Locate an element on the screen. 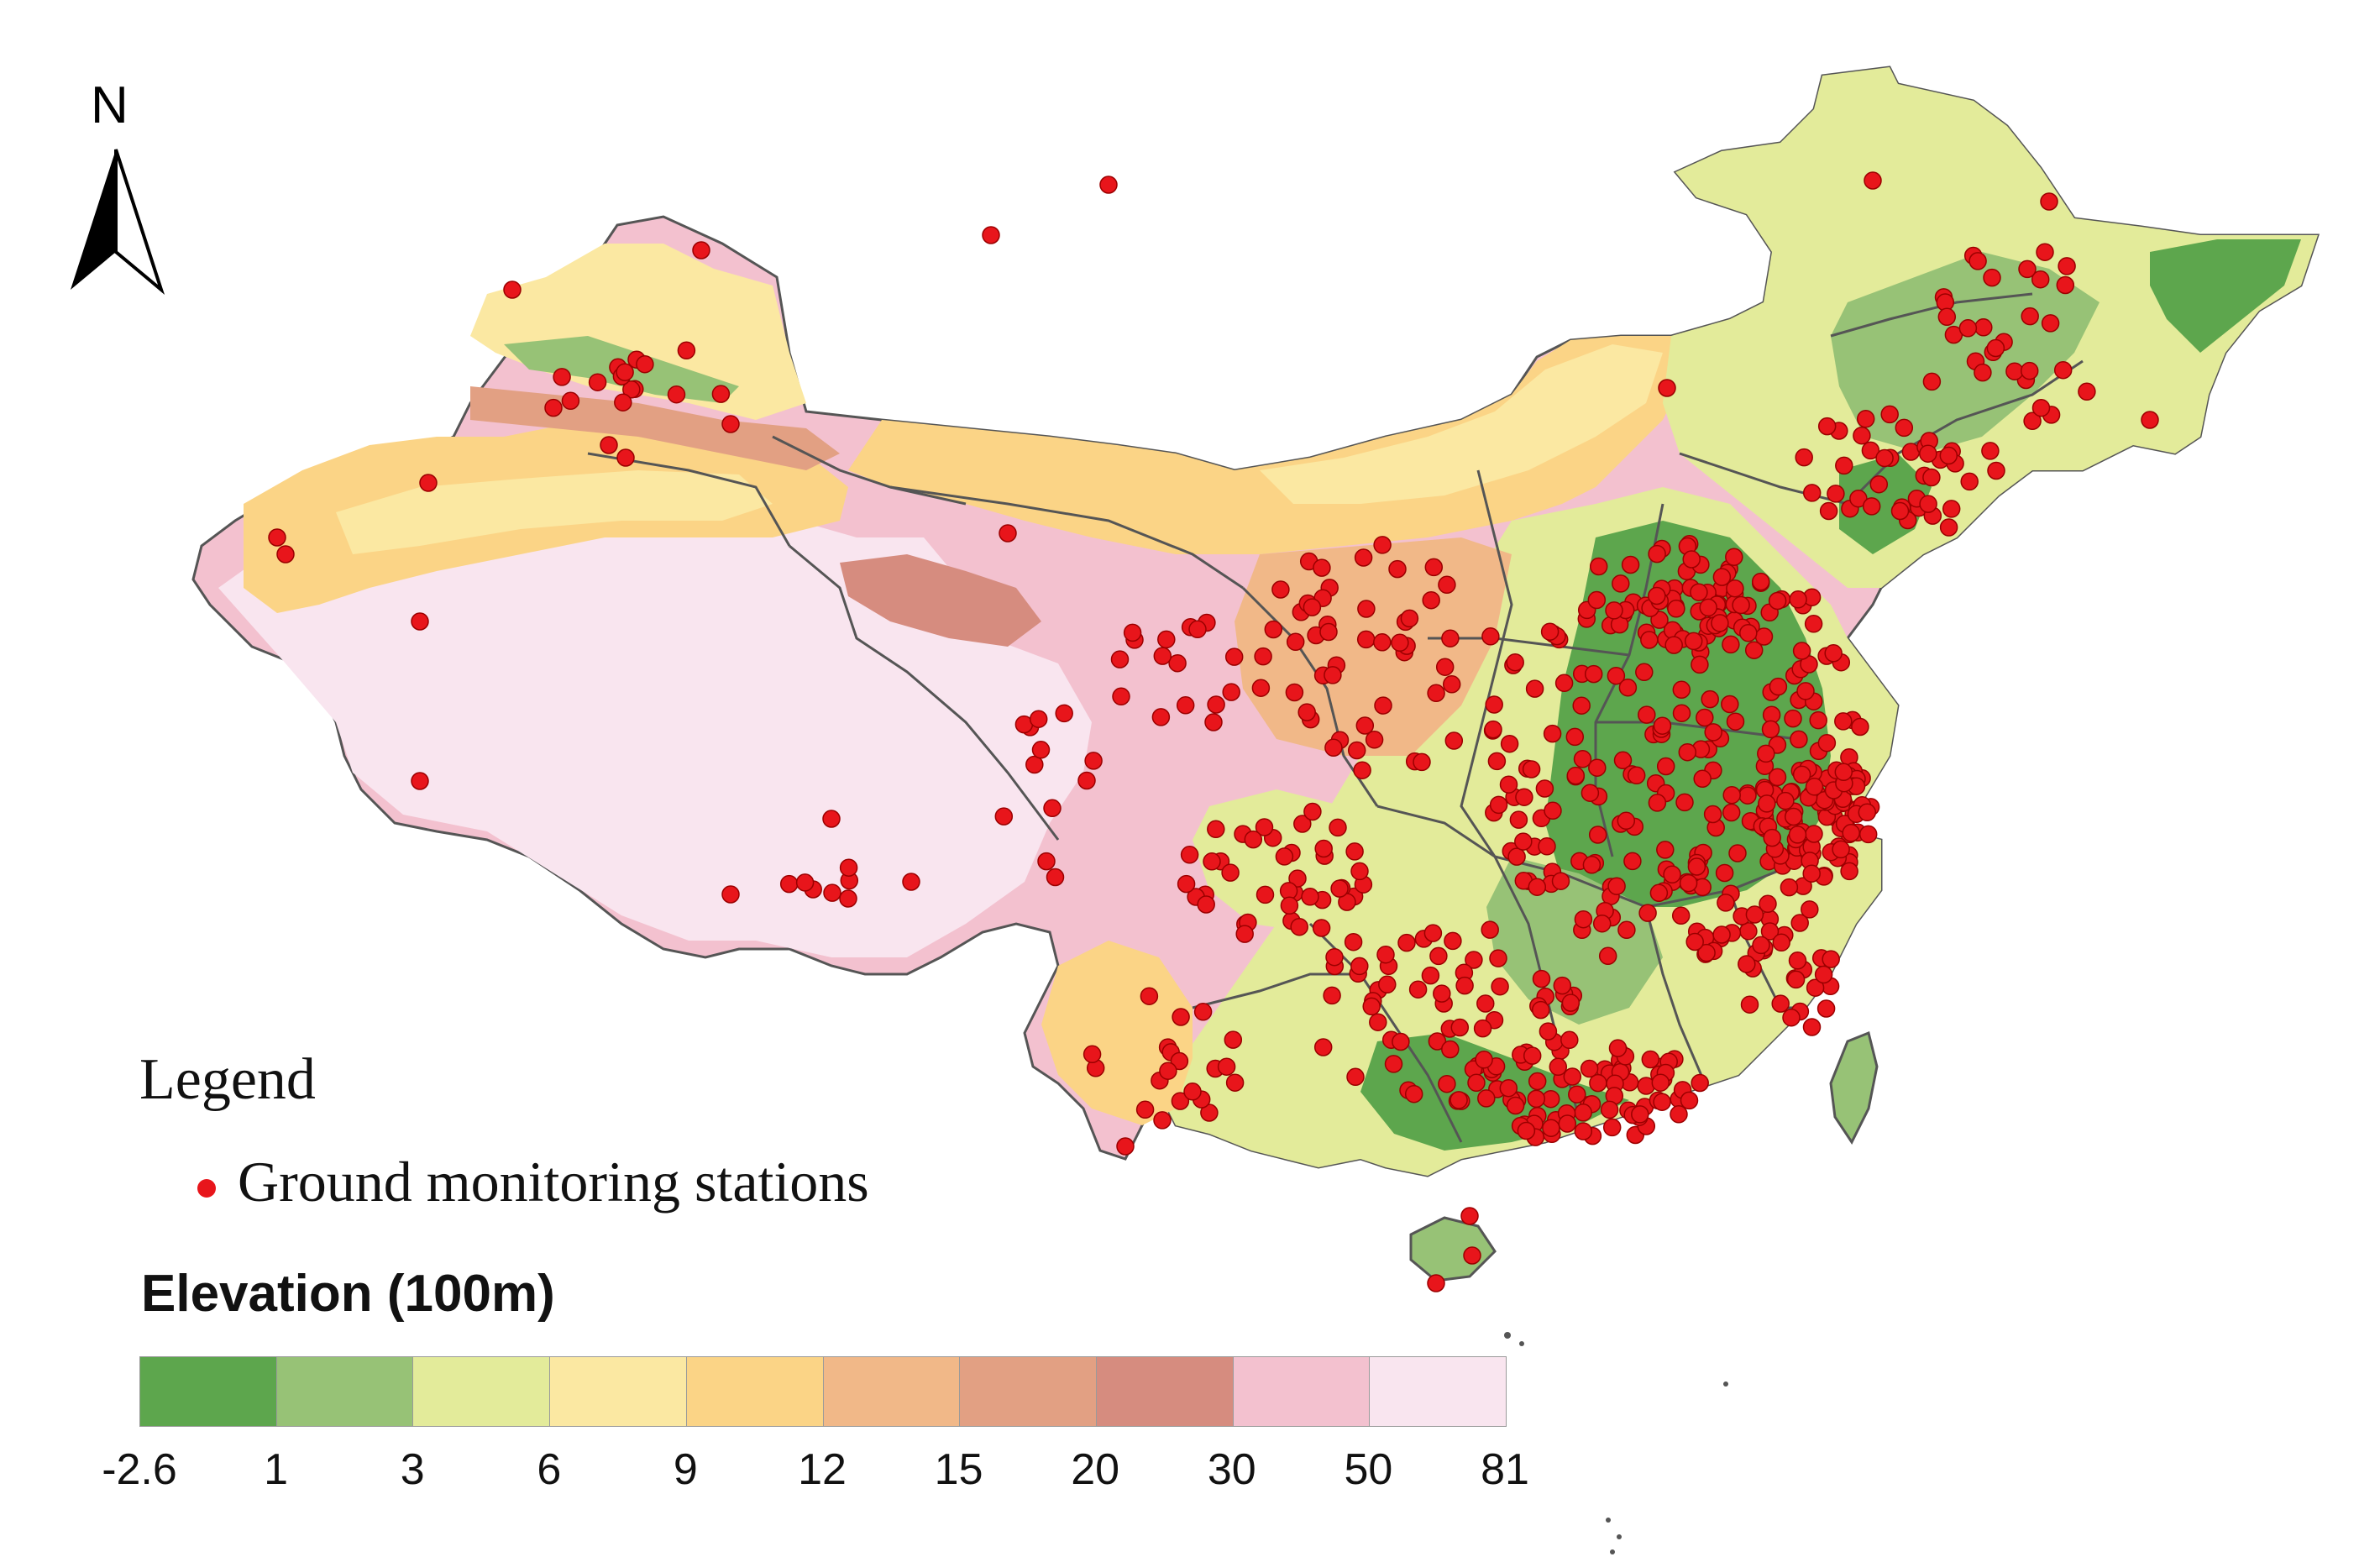 The image size is (2380, 1557). elevation-tick: 9 is located at coordinates (685, 1469).